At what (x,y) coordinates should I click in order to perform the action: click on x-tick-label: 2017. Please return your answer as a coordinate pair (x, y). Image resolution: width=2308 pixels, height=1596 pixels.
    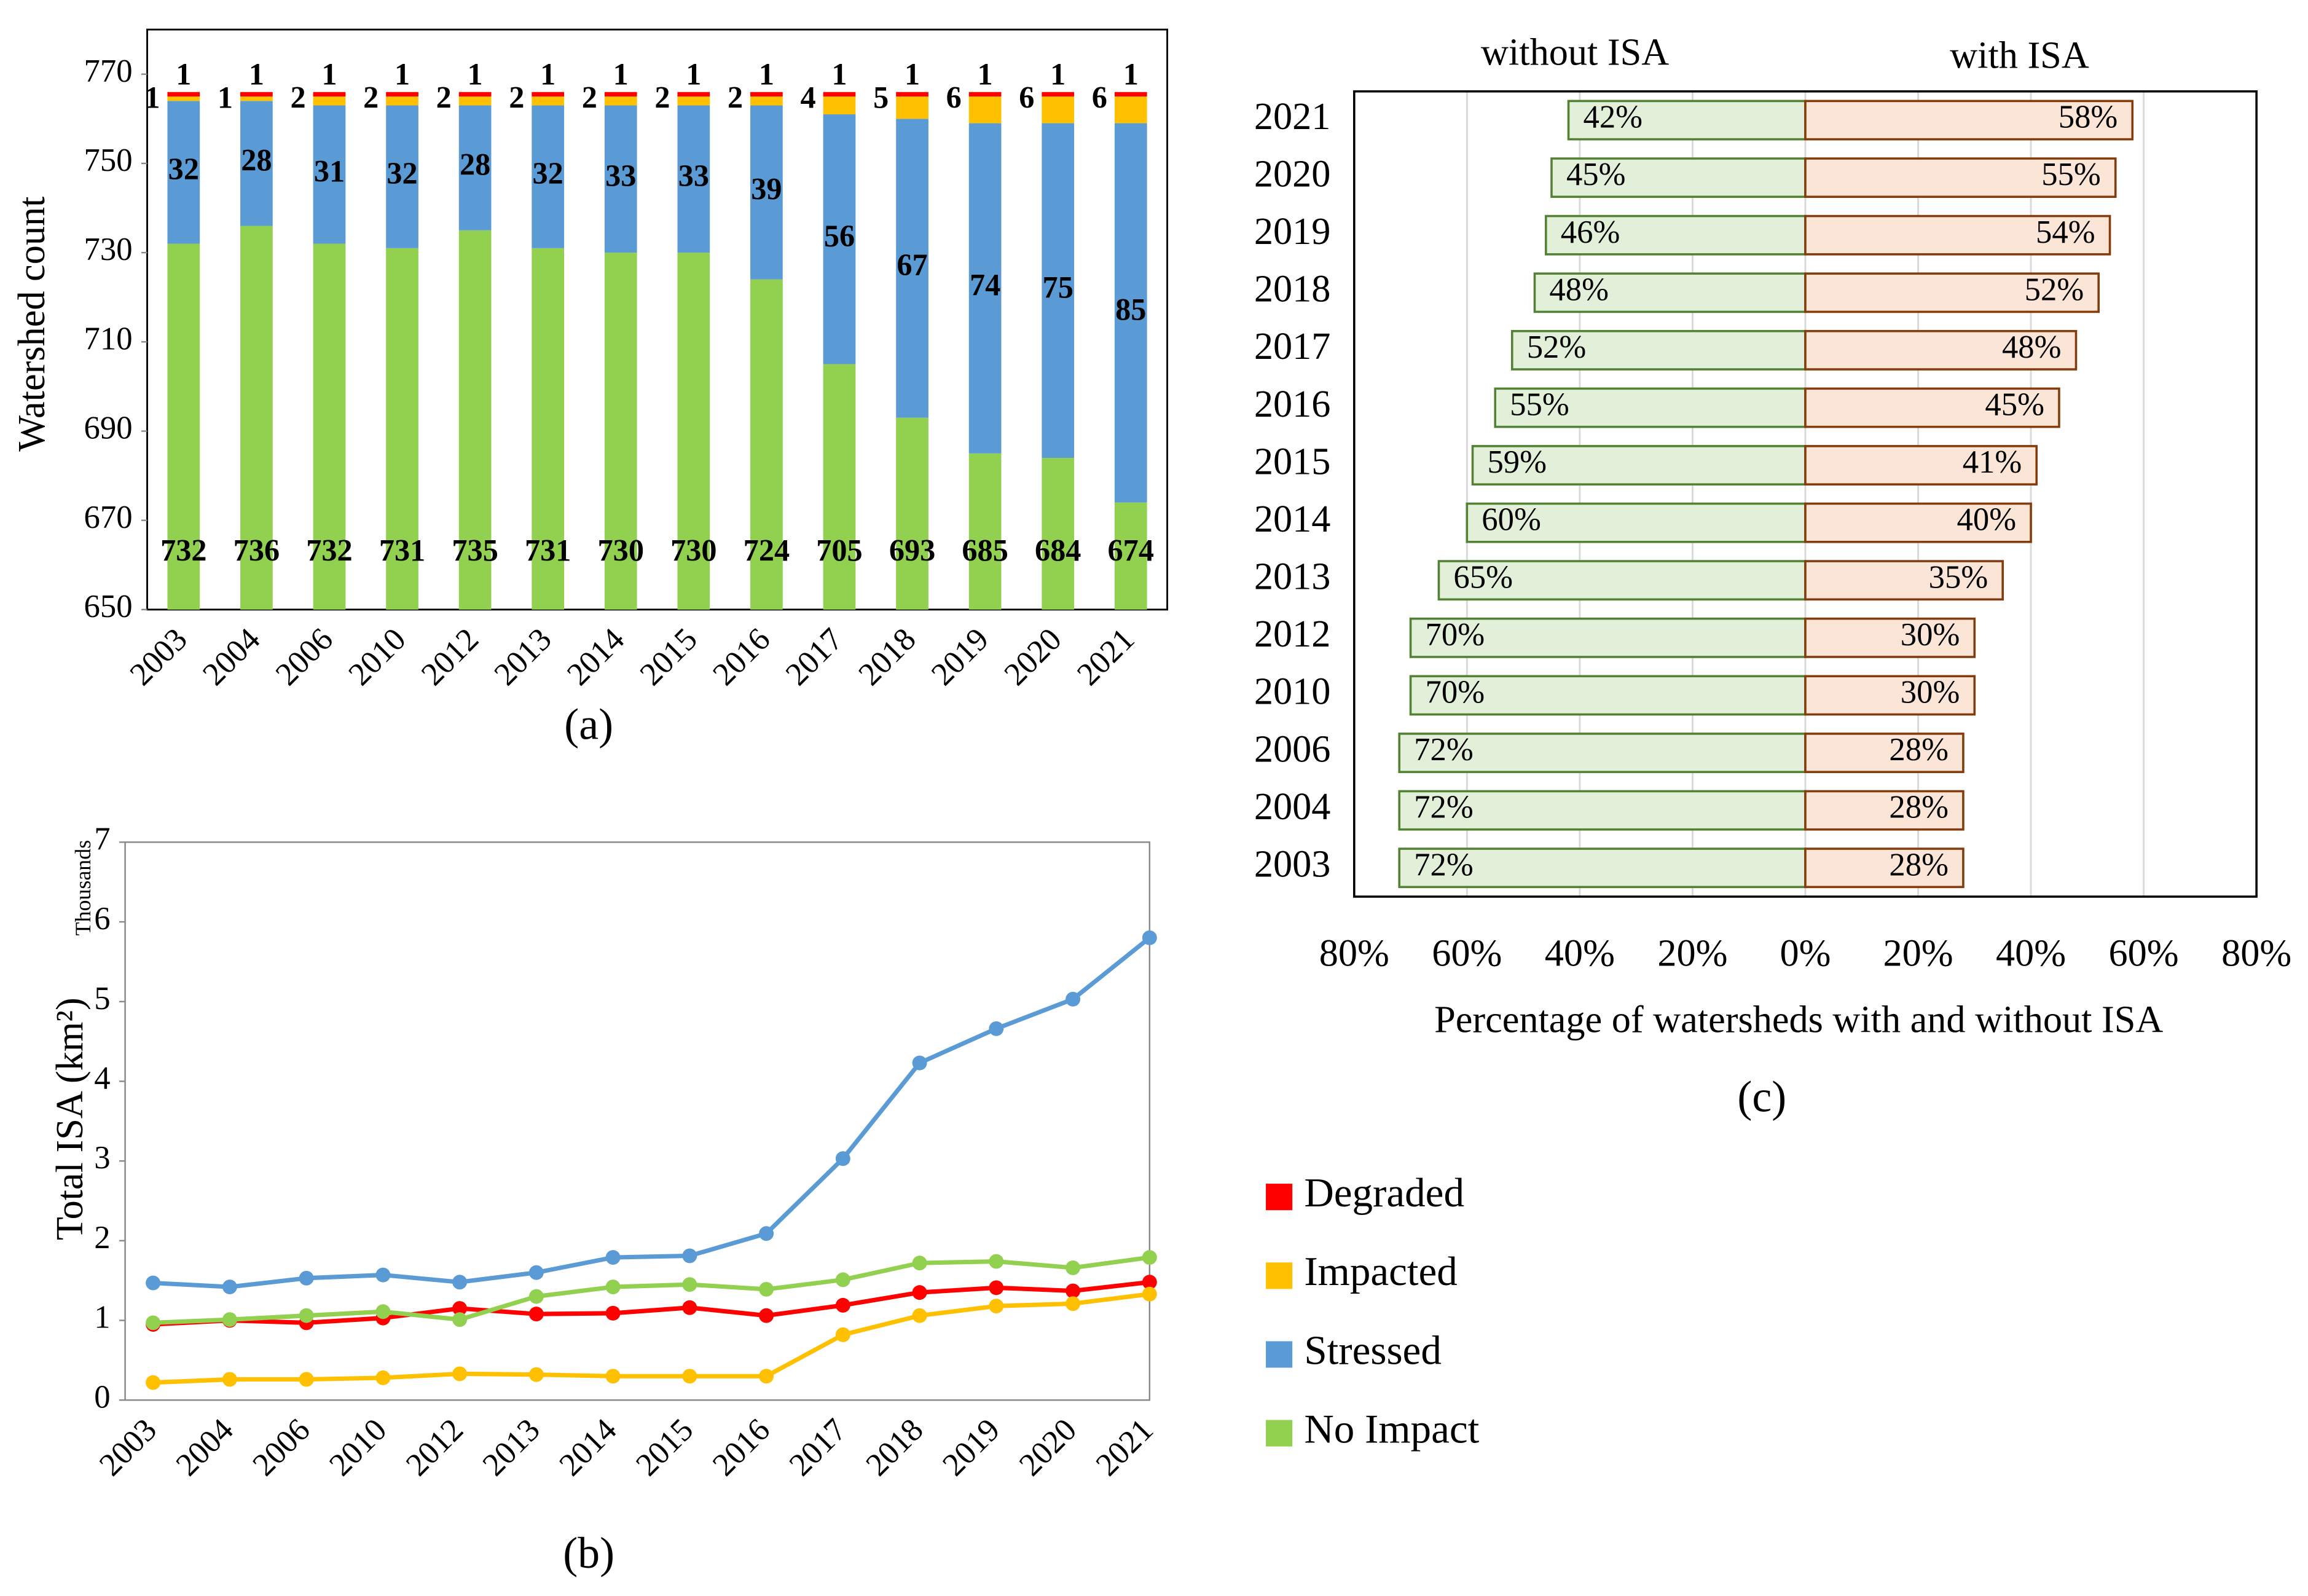
    Looking at the image, I should click on (815, 657).